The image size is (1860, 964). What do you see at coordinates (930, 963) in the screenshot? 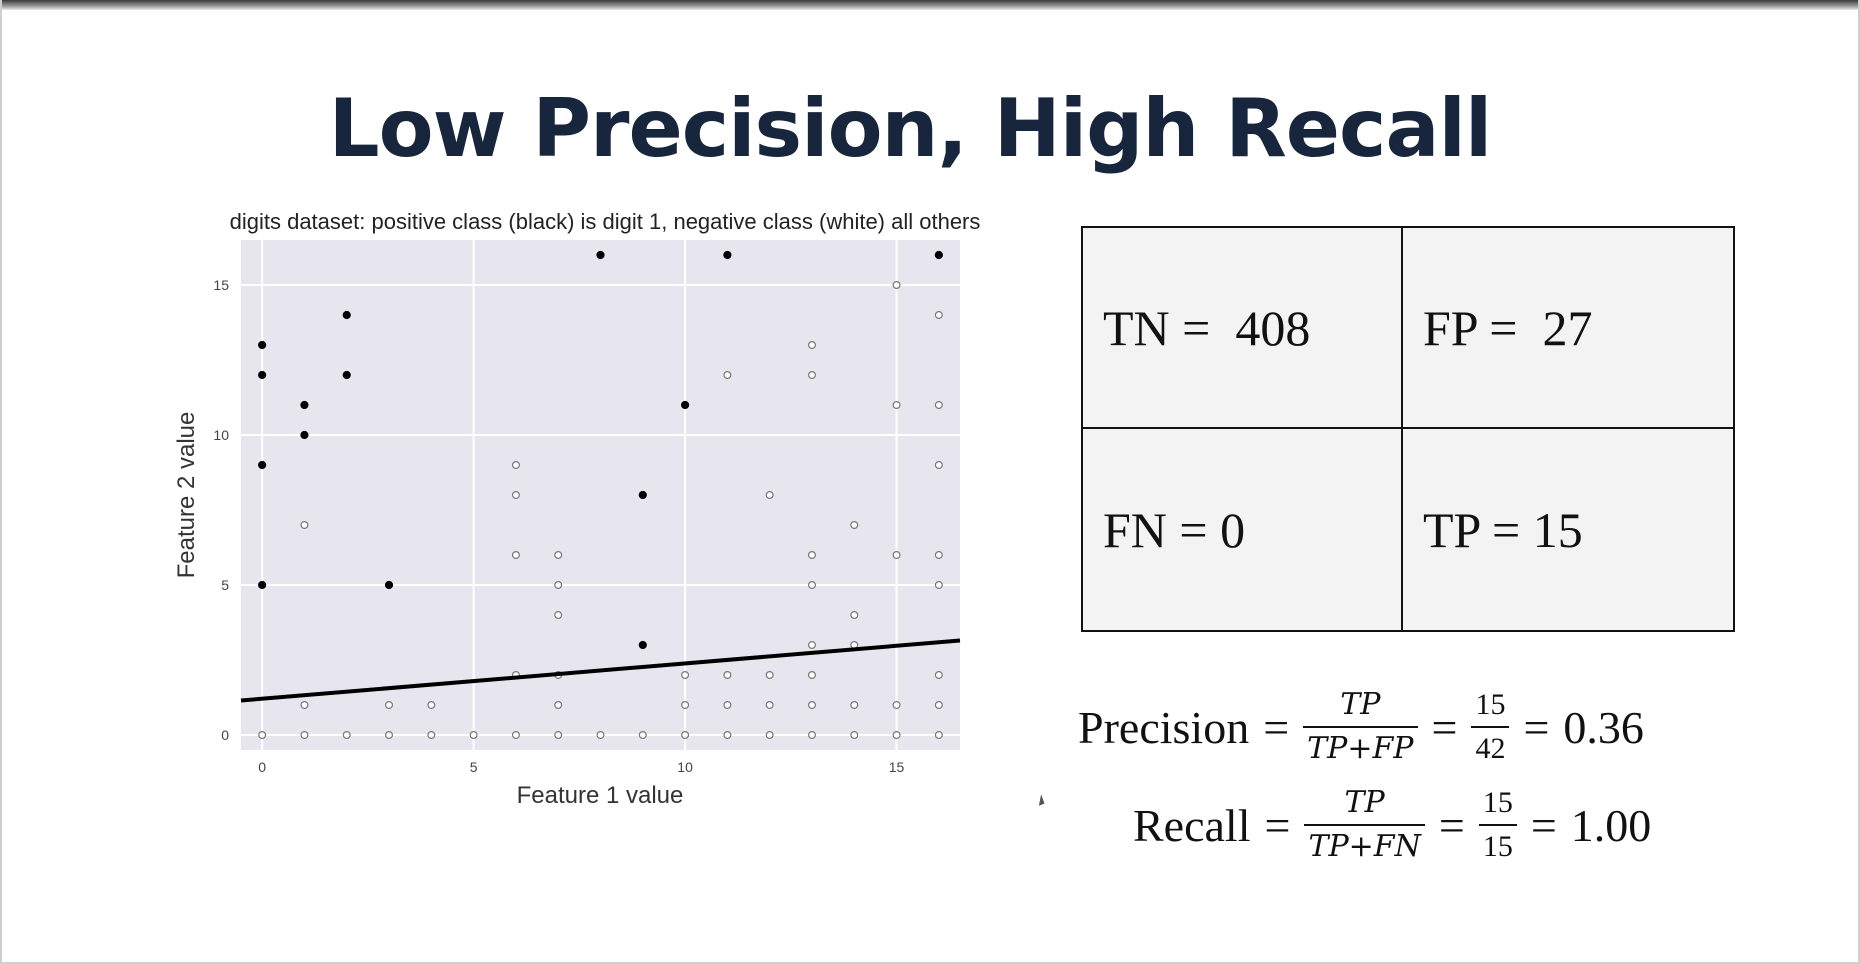
I see `frame-bottom` at bounding box center [930, 963].